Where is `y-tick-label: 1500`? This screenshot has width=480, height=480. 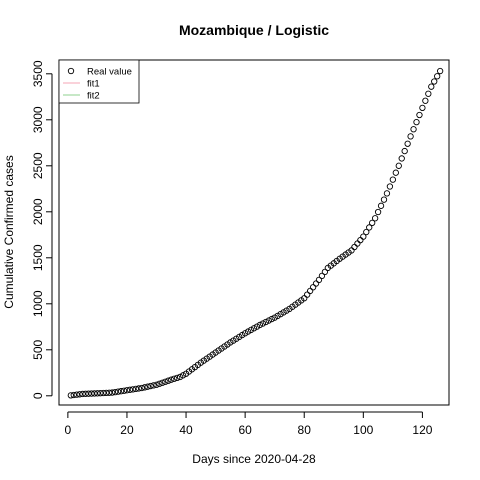
y-tick-label: 1500 is located at coordinates (38, 257).